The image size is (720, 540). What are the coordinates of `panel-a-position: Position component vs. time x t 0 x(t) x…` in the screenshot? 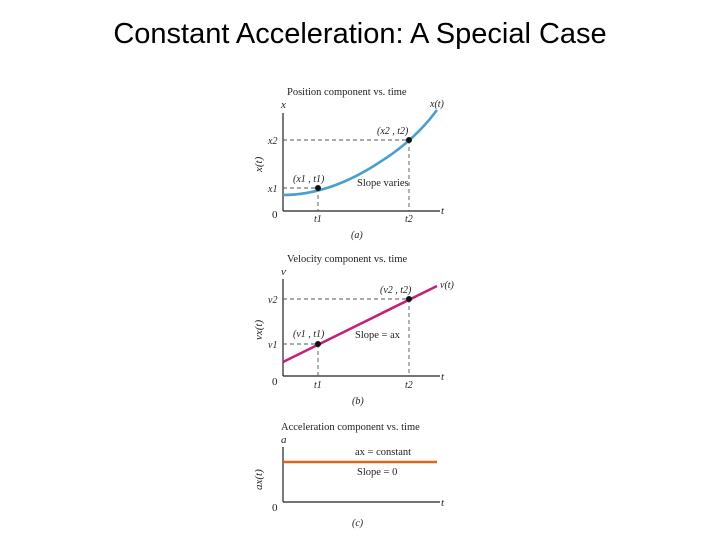 It's located at (349, 164).